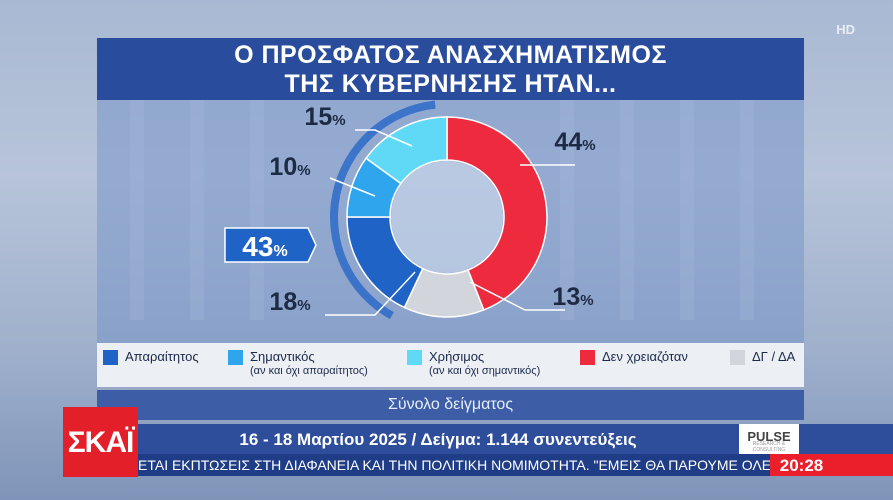 This screenshot has height=500, width=893. I want to click on slice-value-label: 15%, so click(324, 117).